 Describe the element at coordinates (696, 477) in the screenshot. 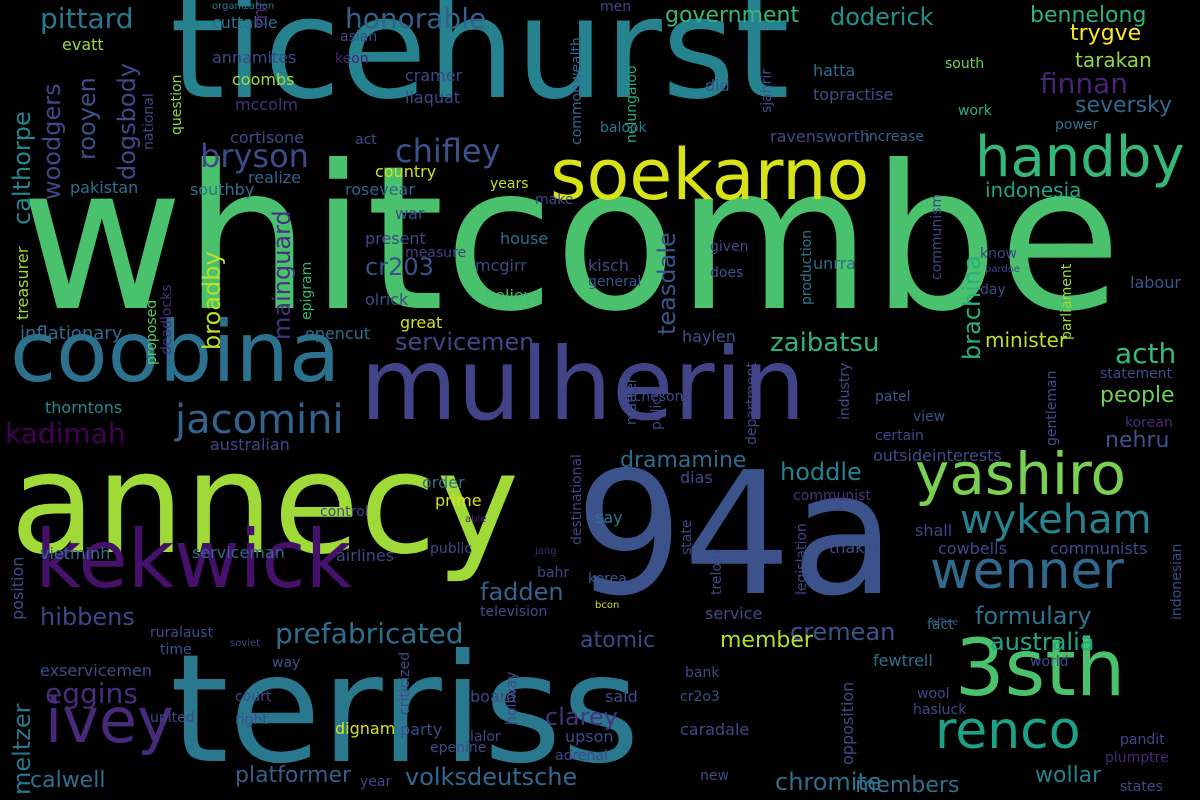

I see `cloud-word-dias: dias` at that location.